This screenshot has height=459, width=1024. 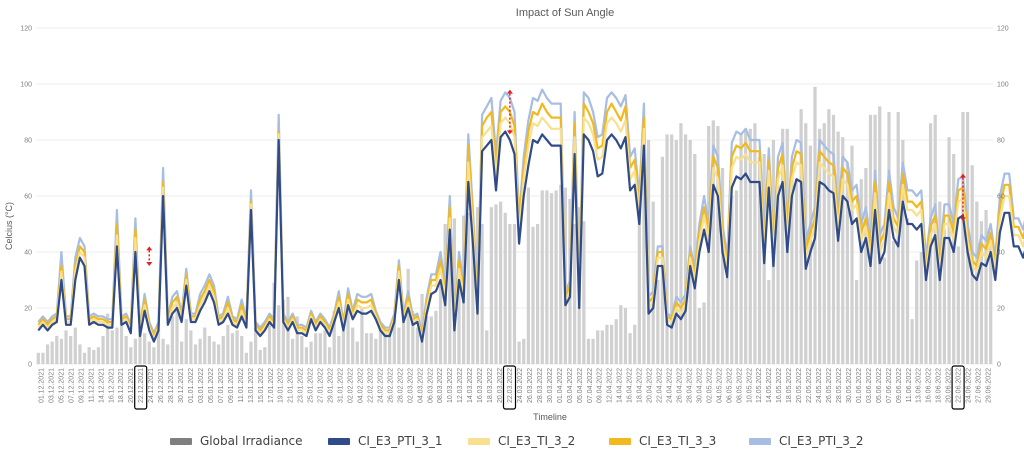 I want to click on y2-tick-label: 0, so click(x=999, y=365).